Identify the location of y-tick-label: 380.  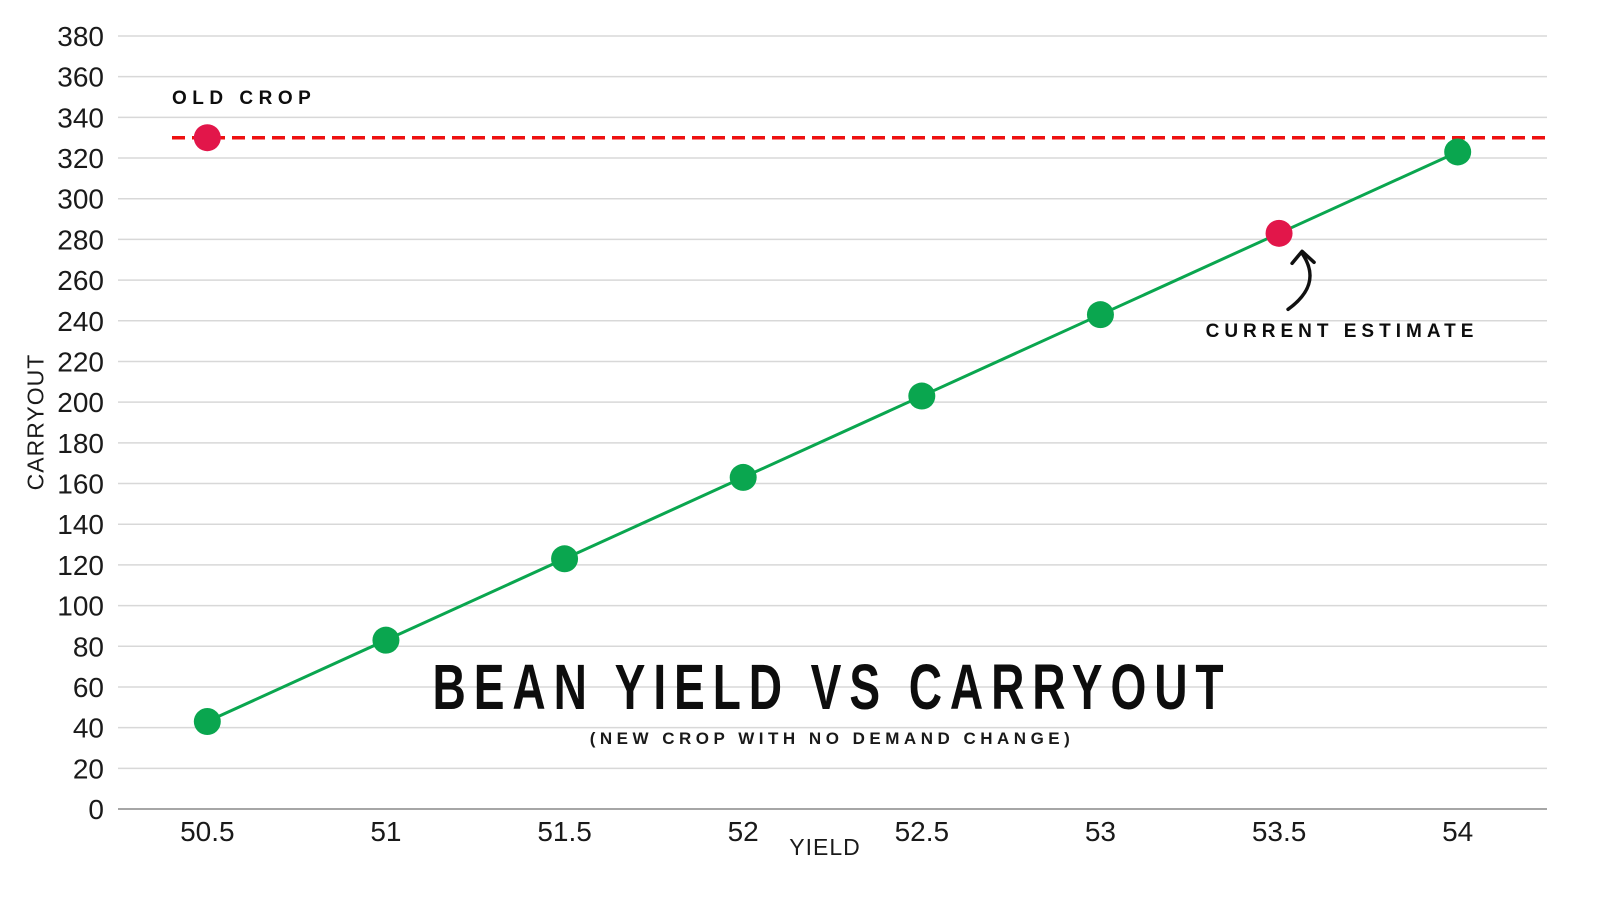
(80, 36).